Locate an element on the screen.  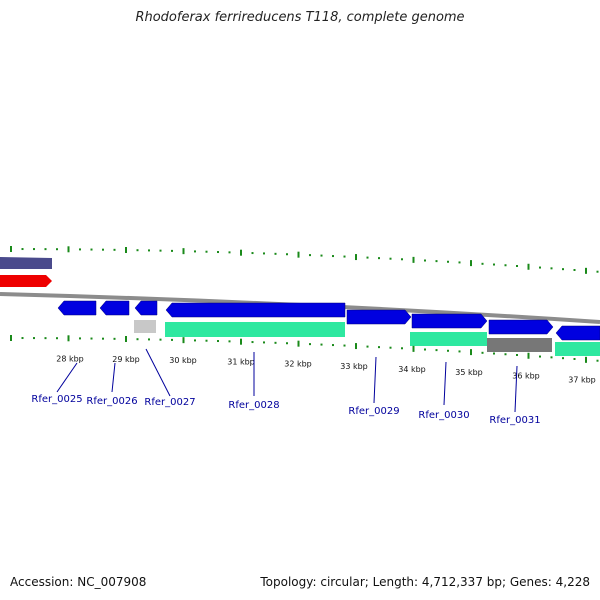
scale-label: 30 kbp is located at coordinates (183, 360).